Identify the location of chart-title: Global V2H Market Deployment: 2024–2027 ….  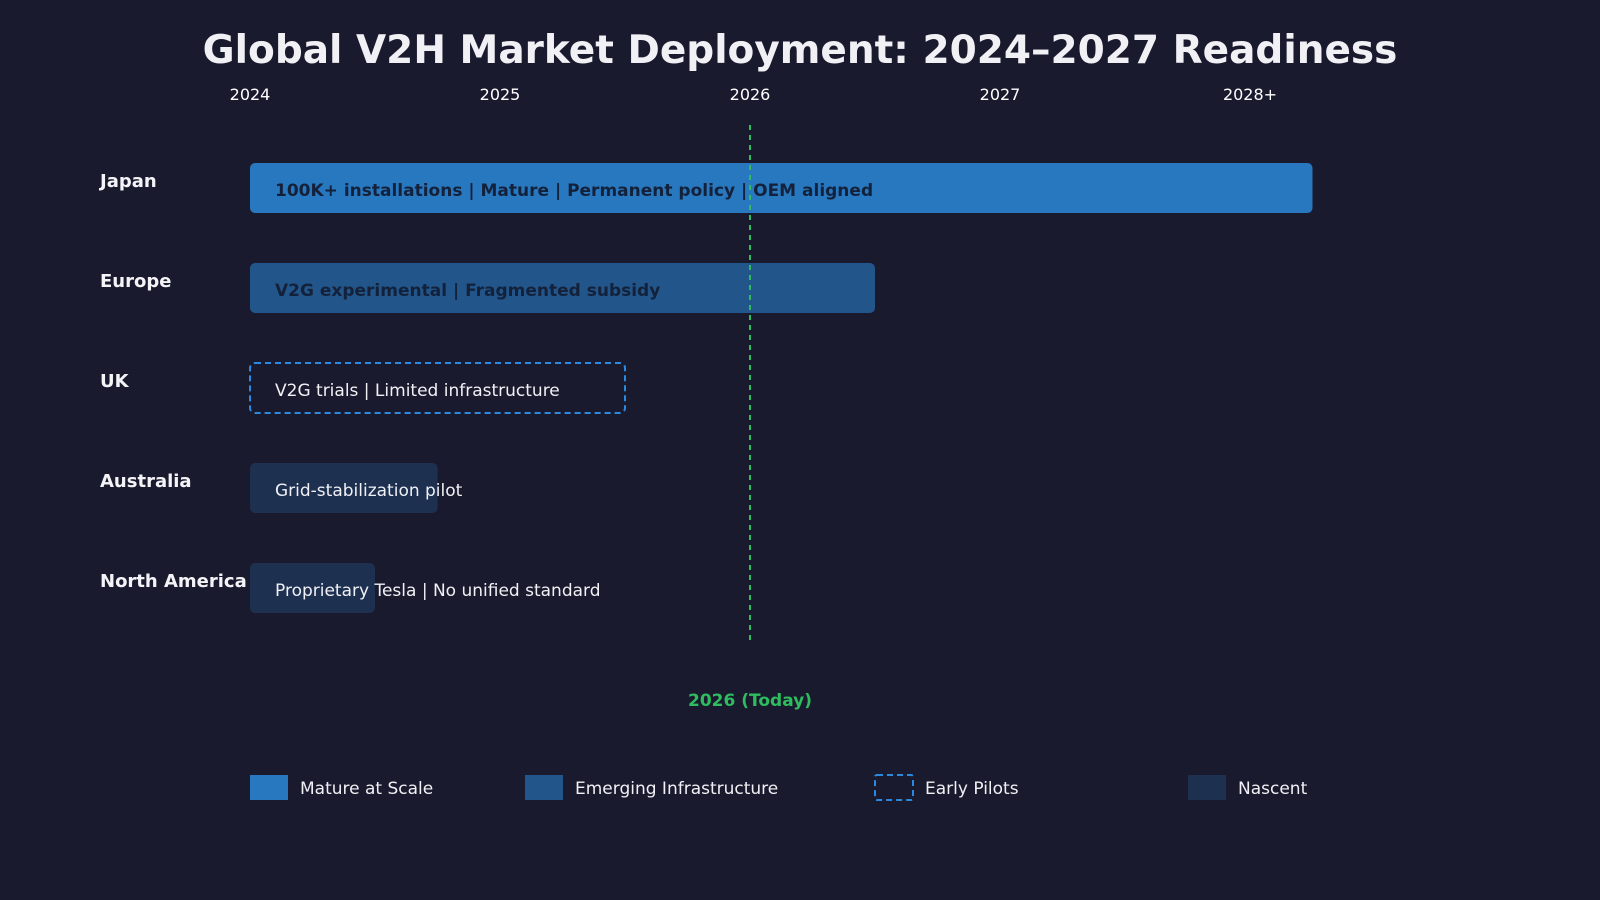
(800, 50).